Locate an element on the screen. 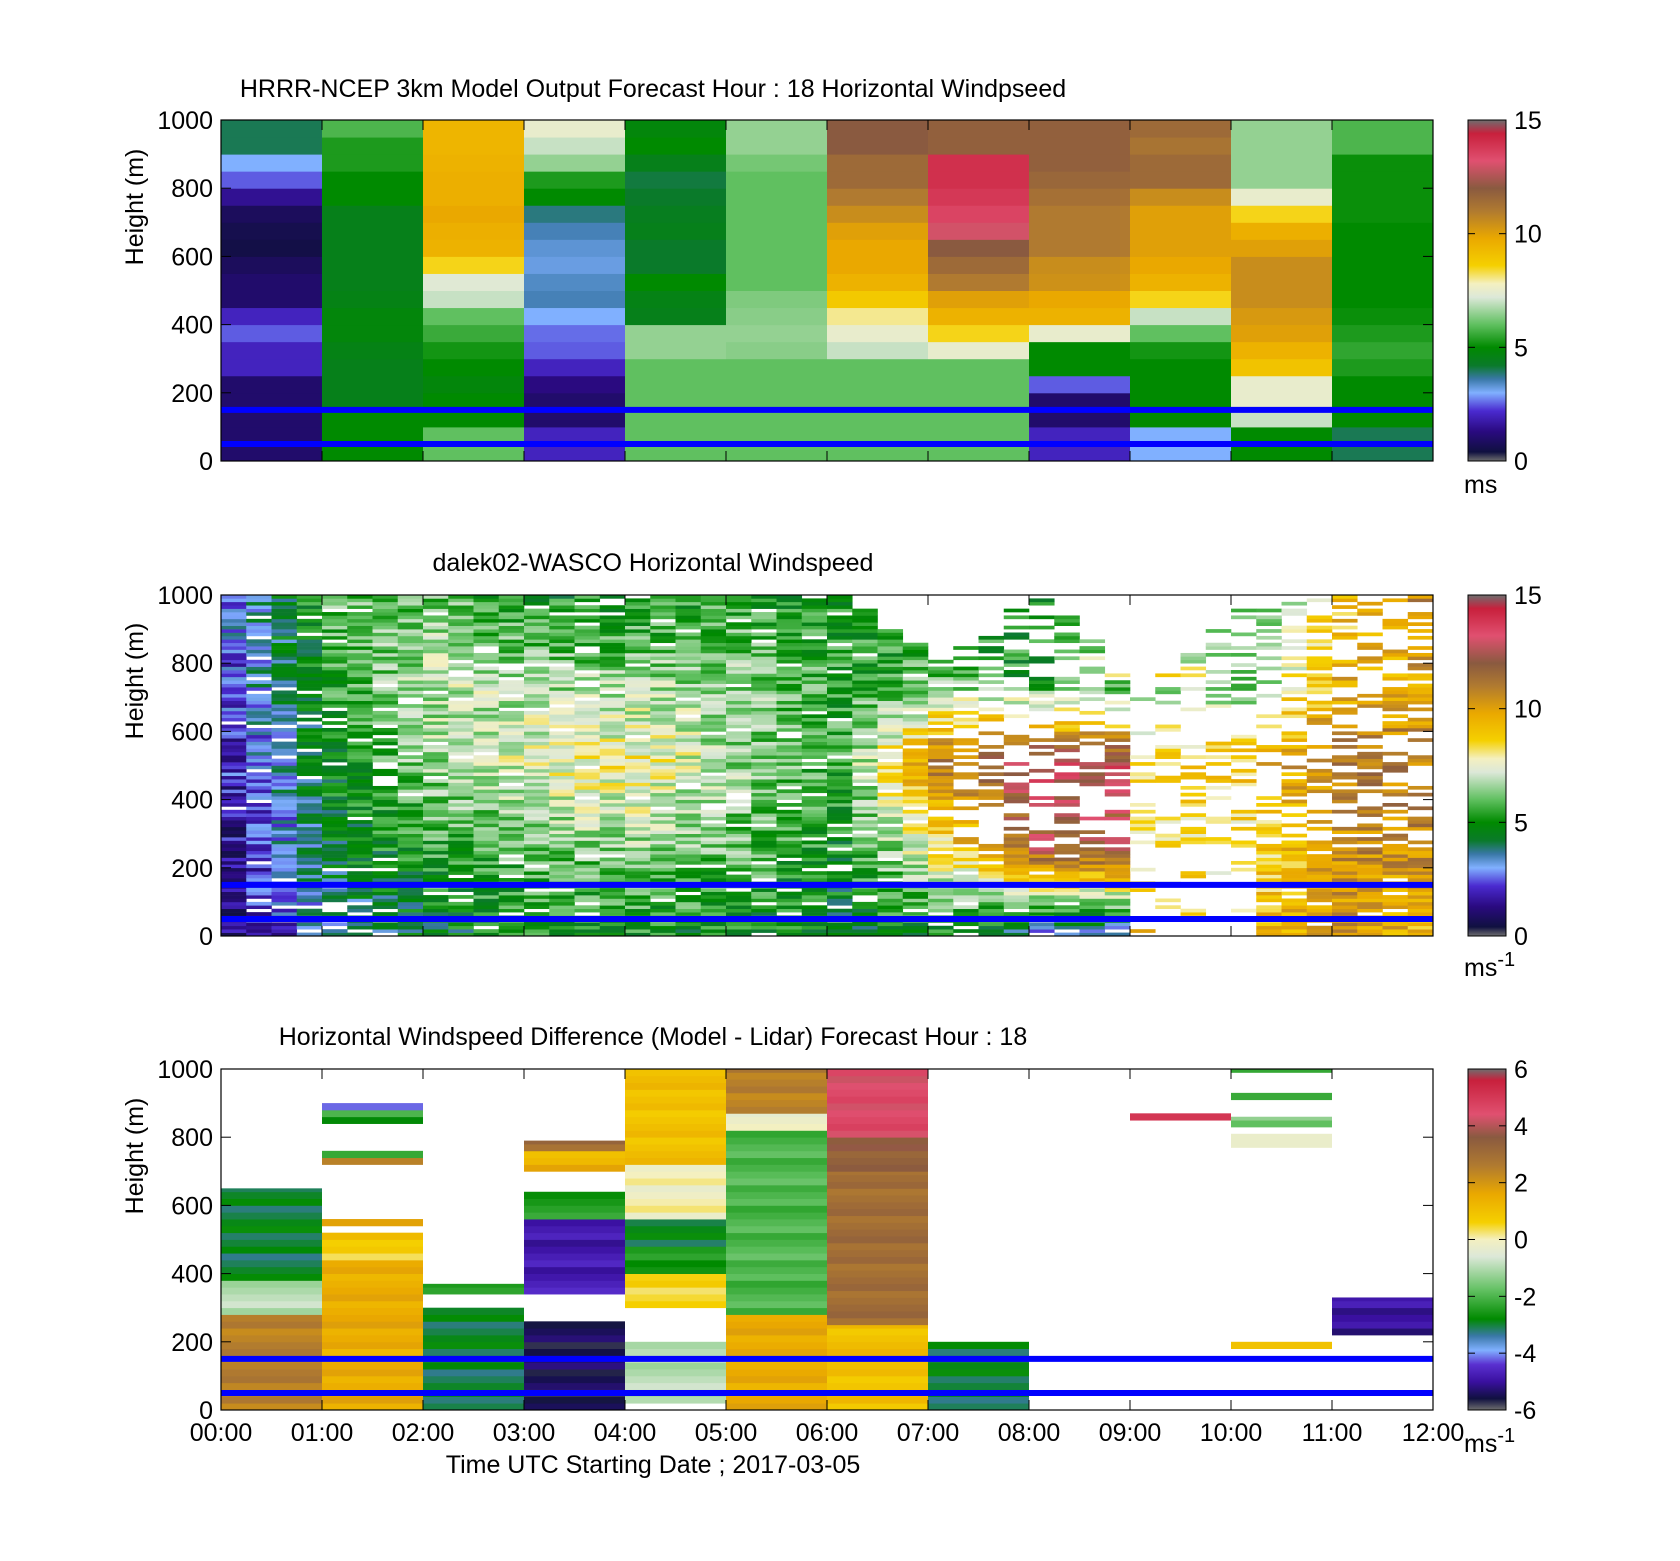 Image resolution: width=1680 pixels, height=1561 pixels. x-tick-label: 12:00 is located at coordinates (1433, 1433).